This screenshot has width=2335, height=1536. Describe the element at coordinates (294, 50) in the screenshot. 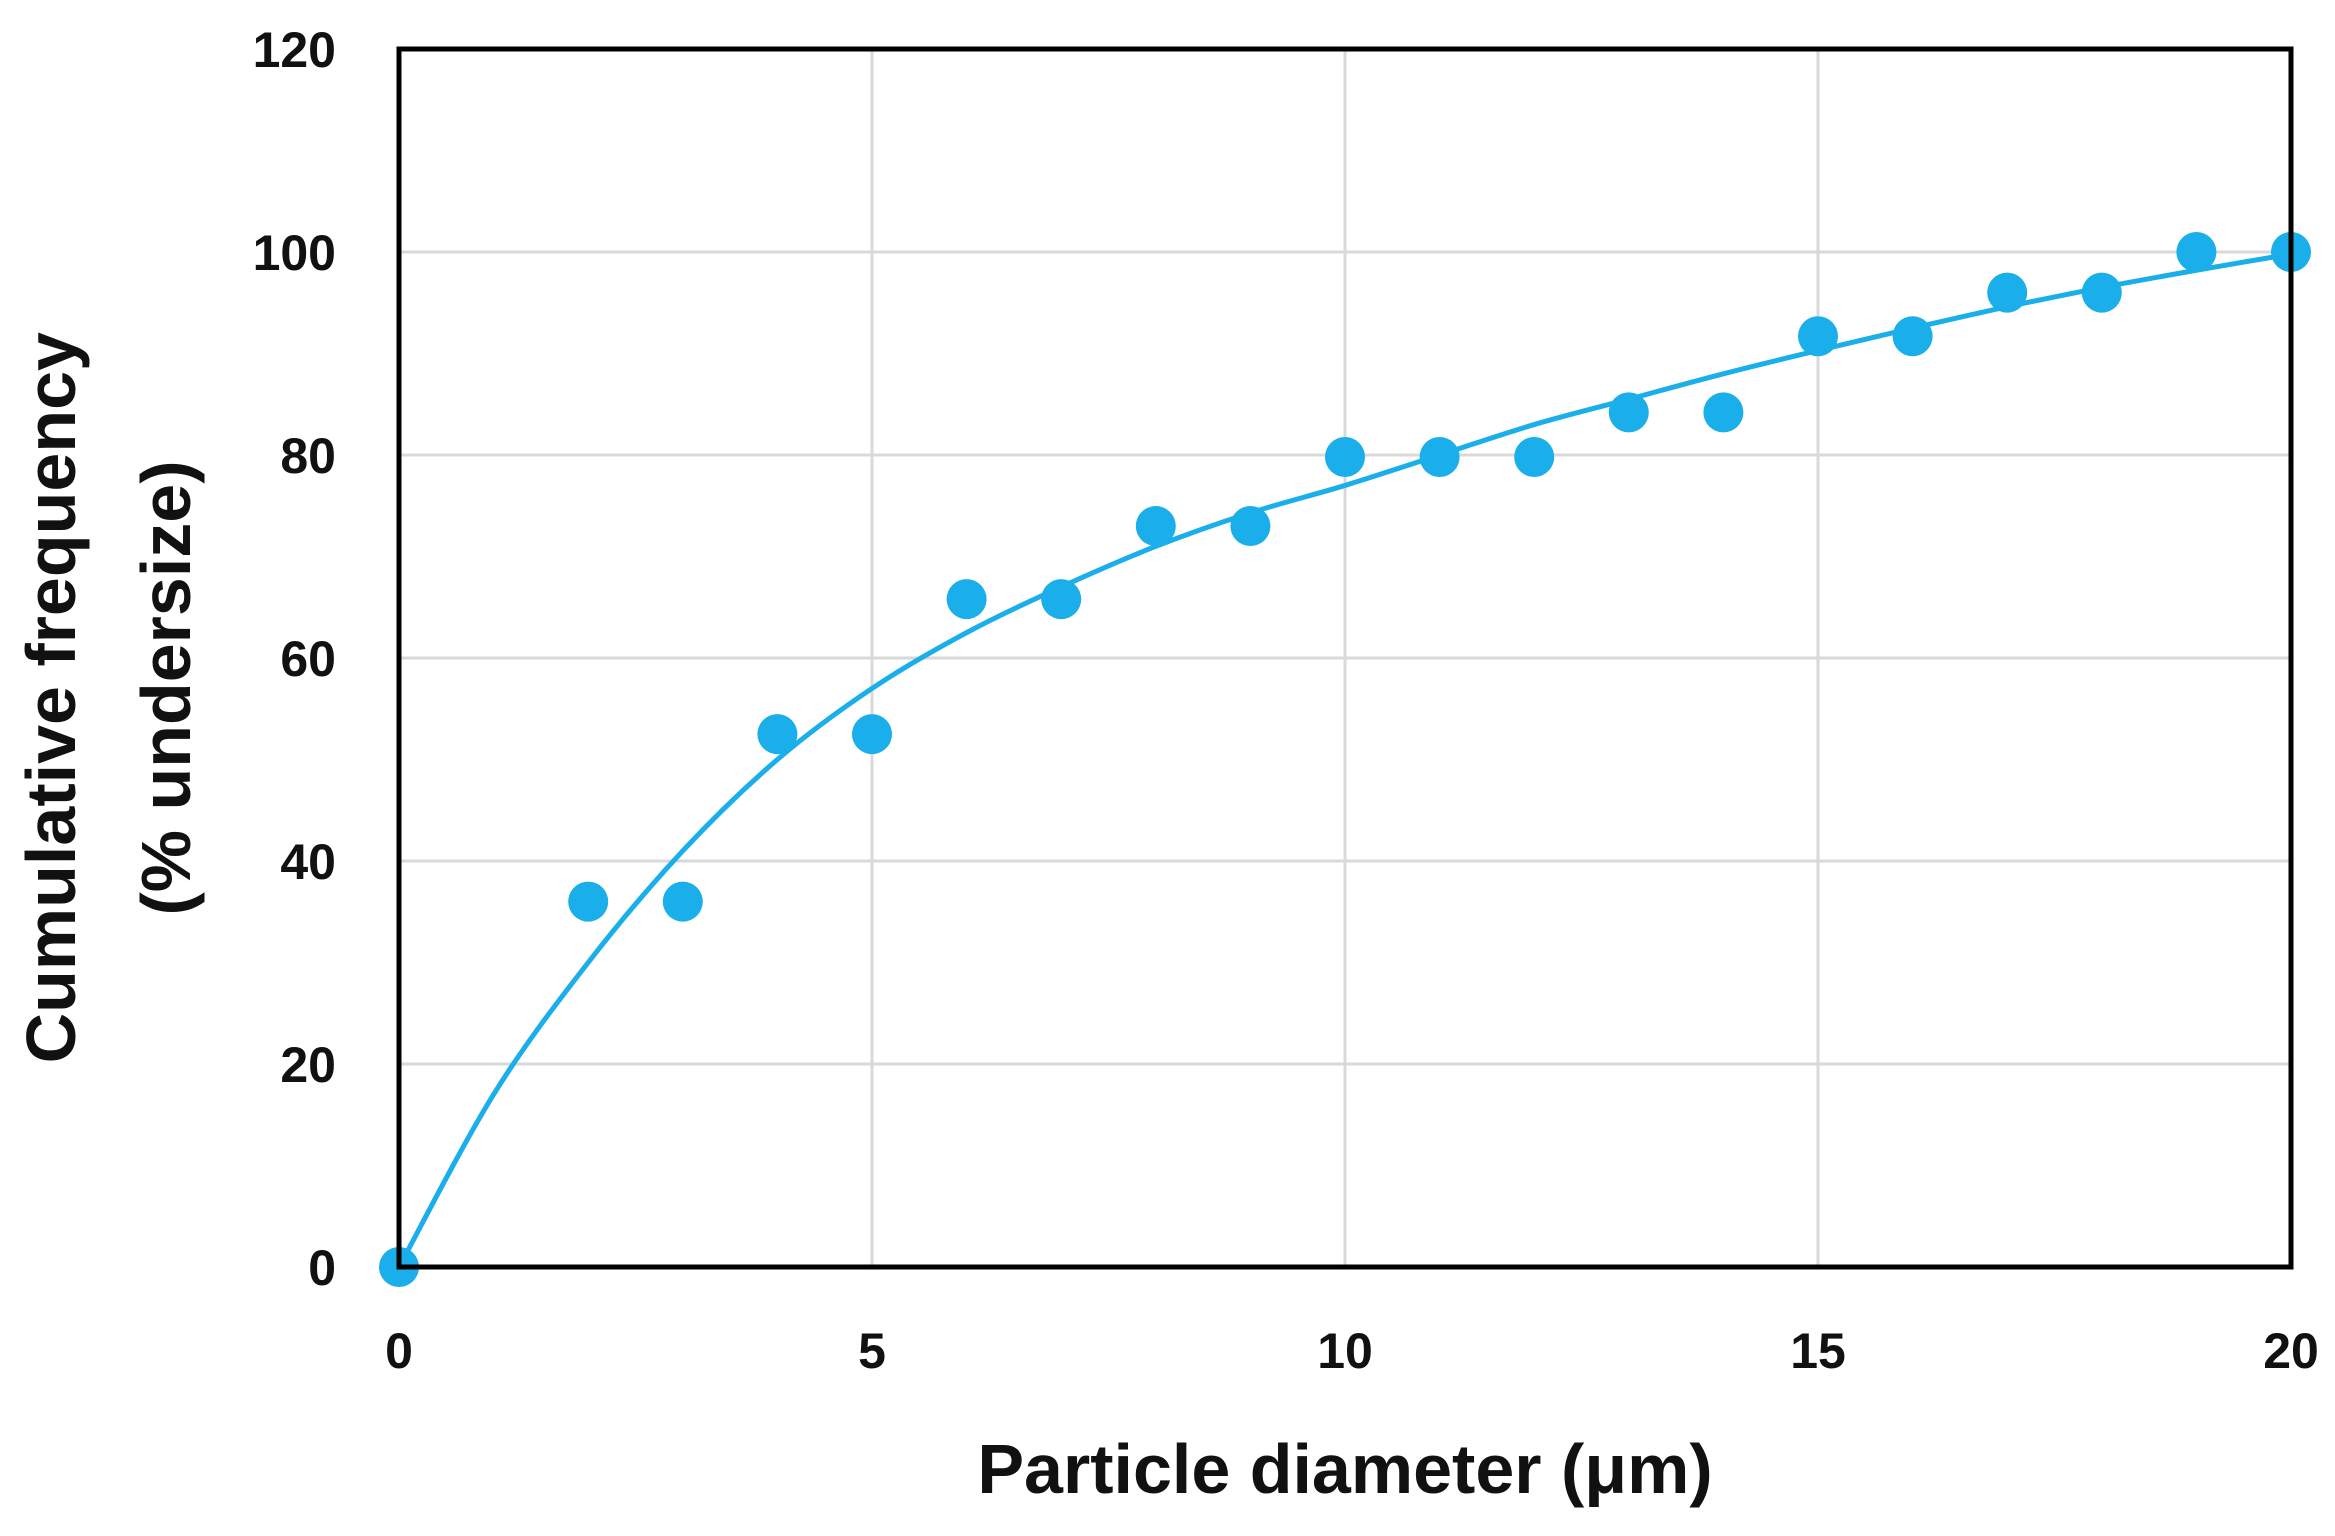

I see `y-tick-label-6: 120` at that location.